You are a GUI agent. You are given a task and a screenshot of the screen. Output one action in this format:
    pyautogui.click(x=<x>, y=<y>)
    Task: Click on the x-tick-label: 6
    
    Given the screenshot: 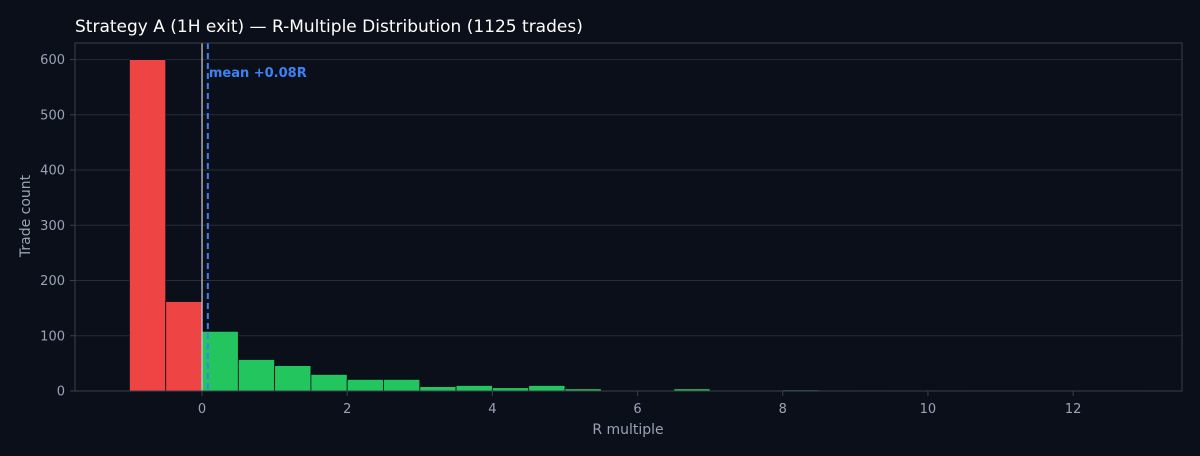 What is the action you would take?
    pyautogui.click(x=637, y=409)
    